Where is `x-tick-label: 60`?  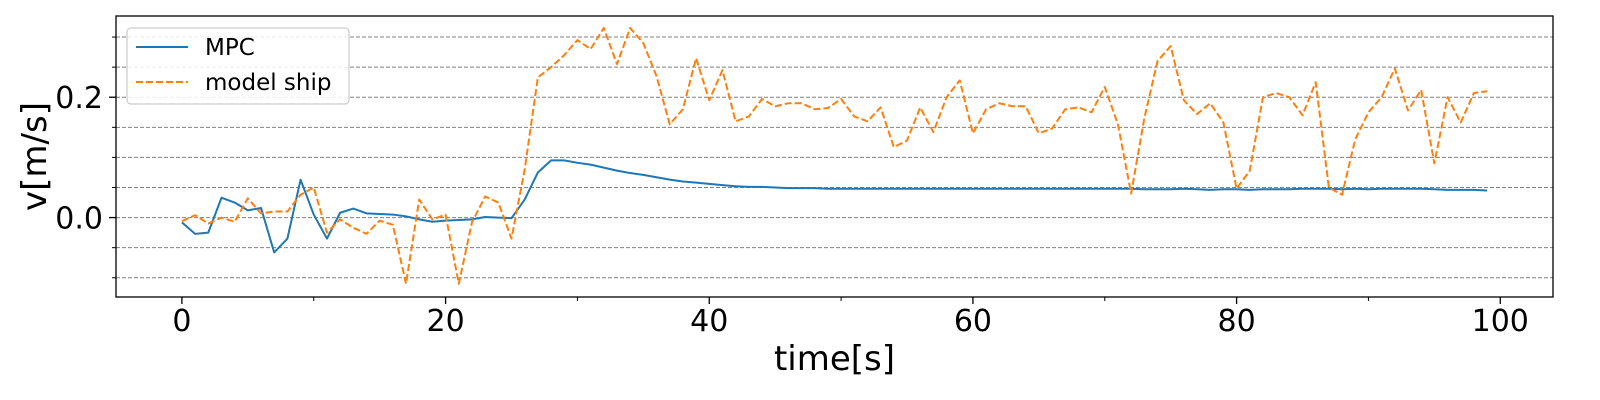
x-tick-label: 60 is located at coordinates (973, 321).